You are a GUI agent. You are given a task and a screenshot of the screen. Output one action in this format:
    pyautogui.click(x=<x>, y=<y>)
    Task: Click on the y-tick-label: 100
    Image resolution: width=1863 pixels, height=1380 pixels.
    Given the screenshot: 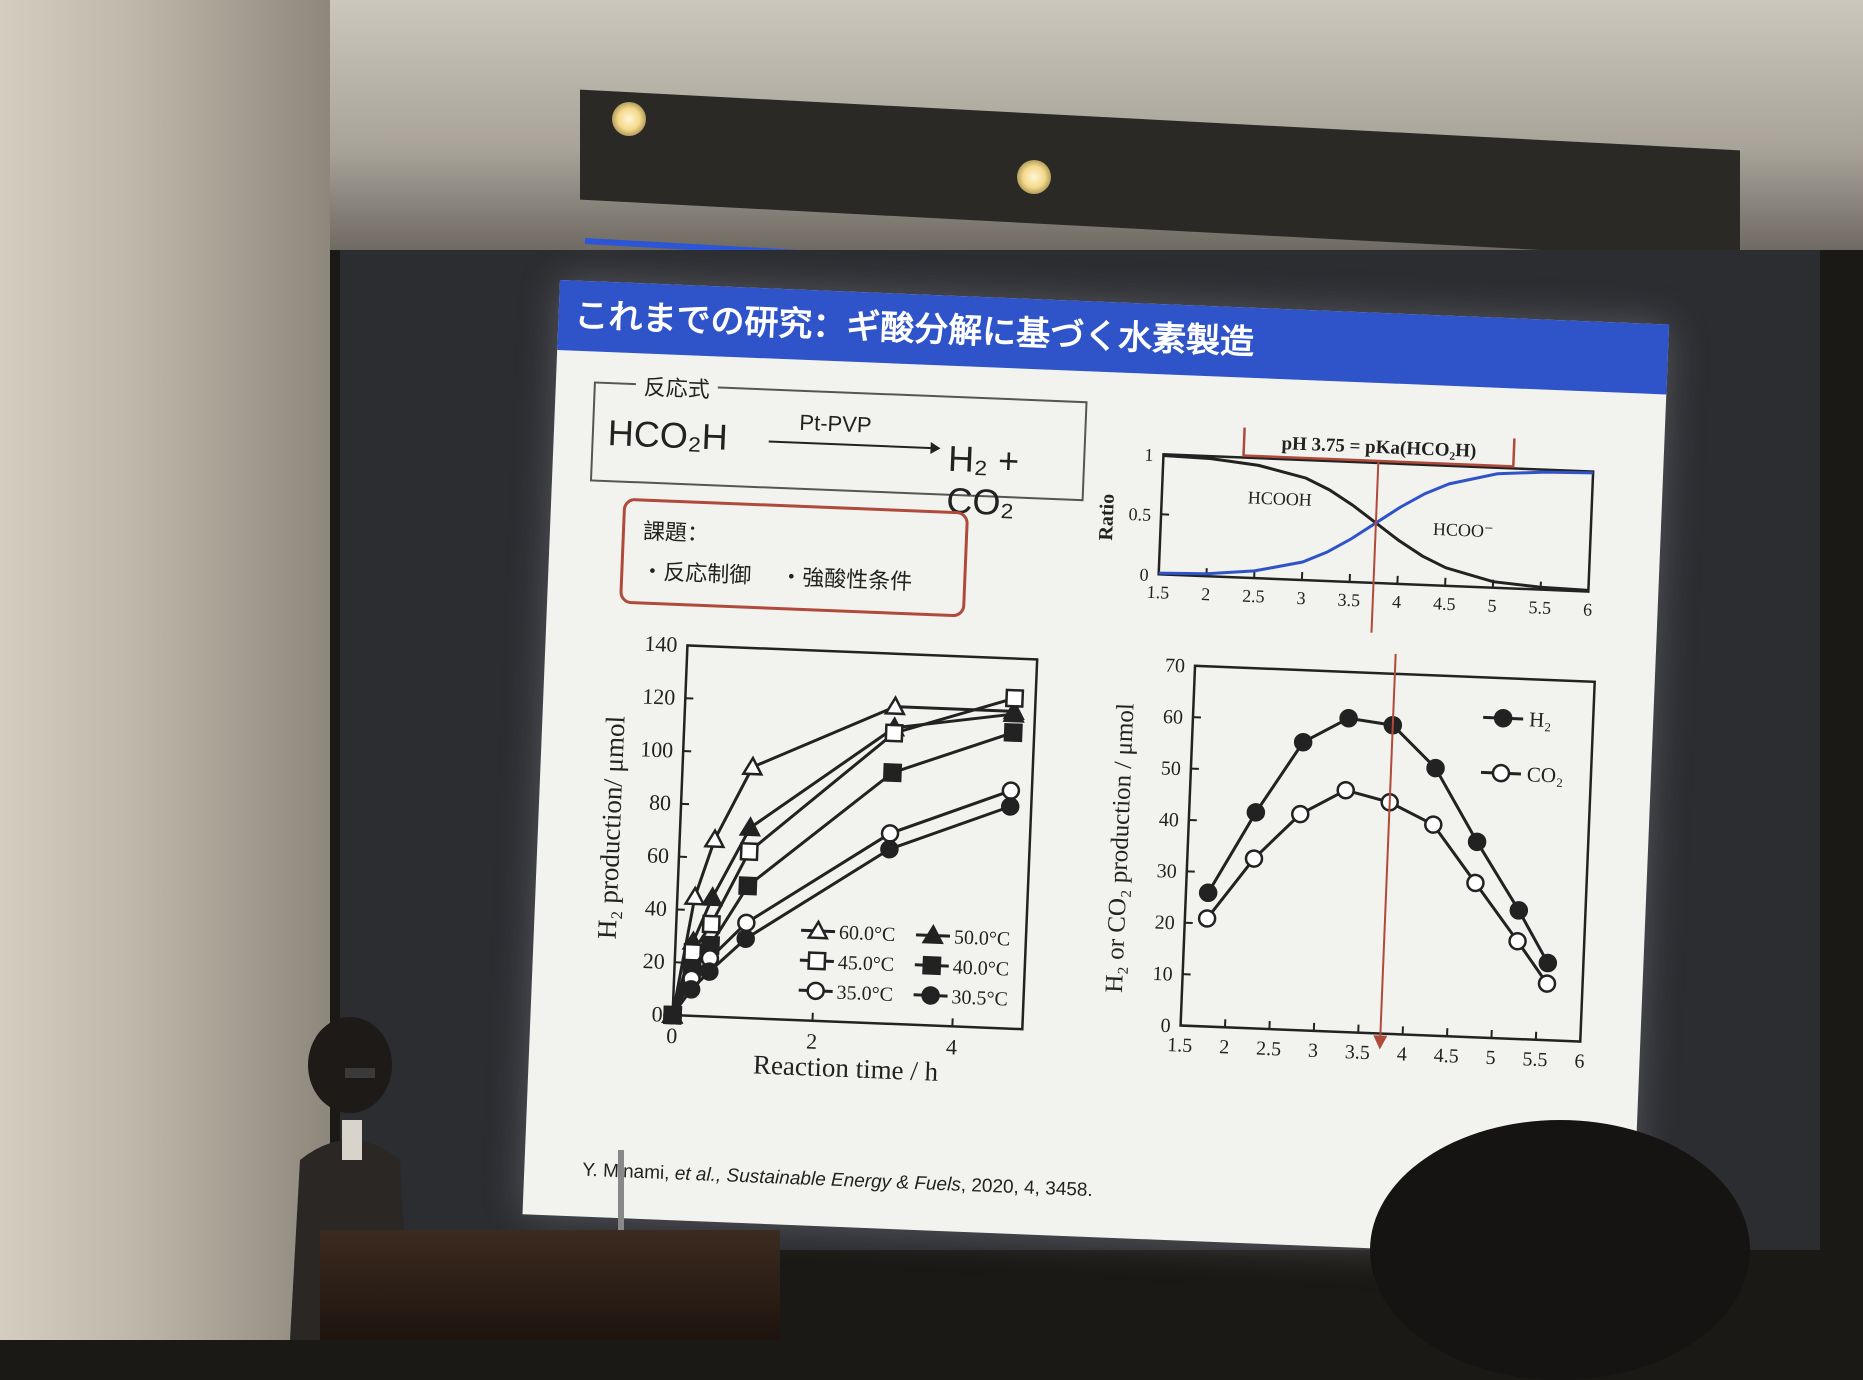 What is the action you would take?
    pyautogui.click(x=657, y=749)
    